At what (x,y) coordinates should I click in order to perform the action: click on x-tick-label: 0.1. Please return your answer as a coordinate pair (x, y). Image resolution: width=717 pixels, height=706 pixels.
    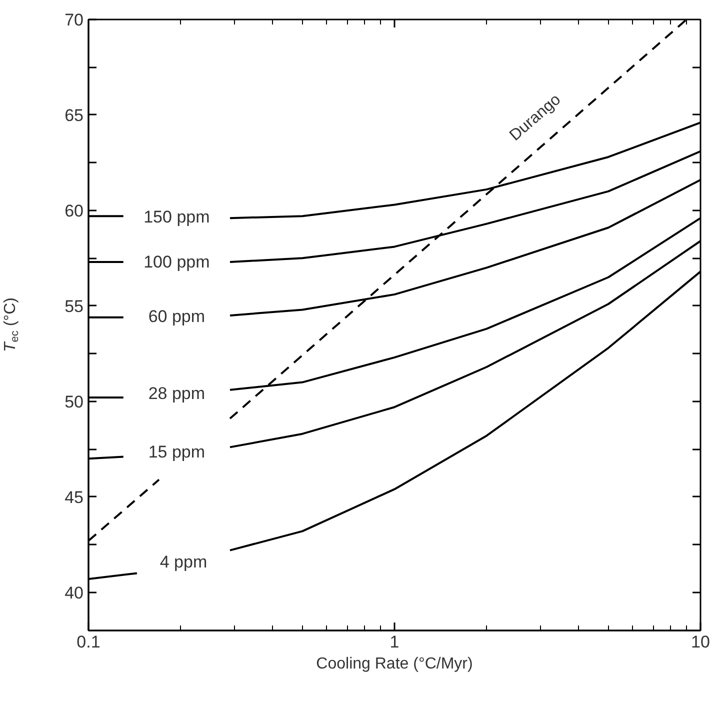
    Looking at the image, I should click on (88, 642).